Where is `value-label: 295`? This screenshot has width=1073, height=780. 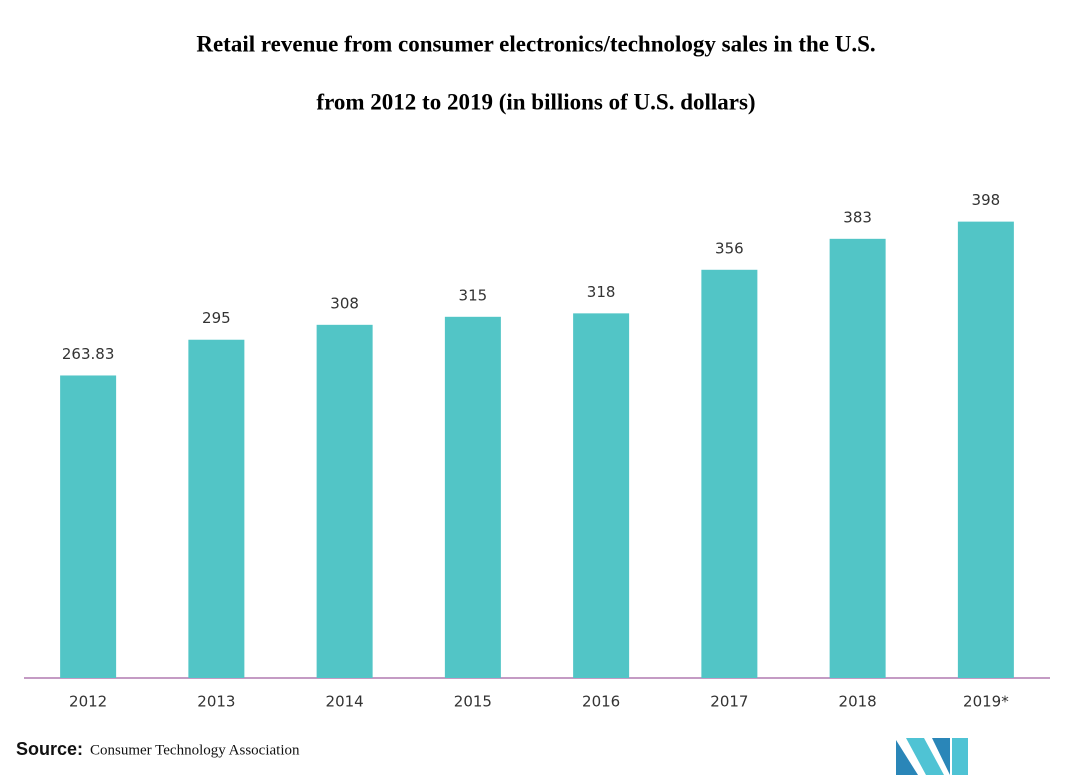 value-label: 295 is located at coordinates (216, 318).